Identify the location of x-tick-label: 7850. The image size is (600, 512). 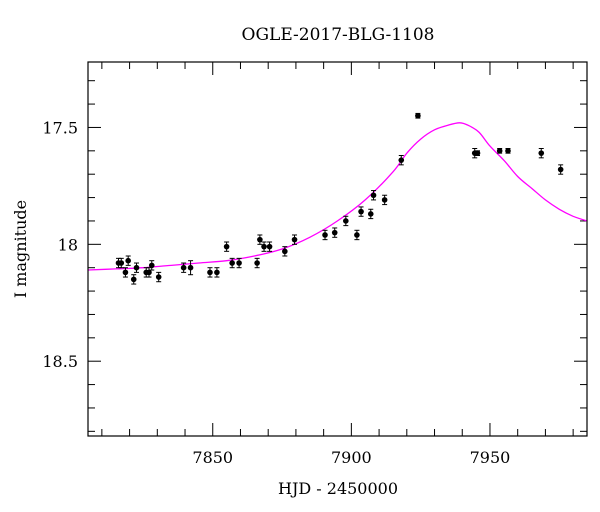
(212, 457).